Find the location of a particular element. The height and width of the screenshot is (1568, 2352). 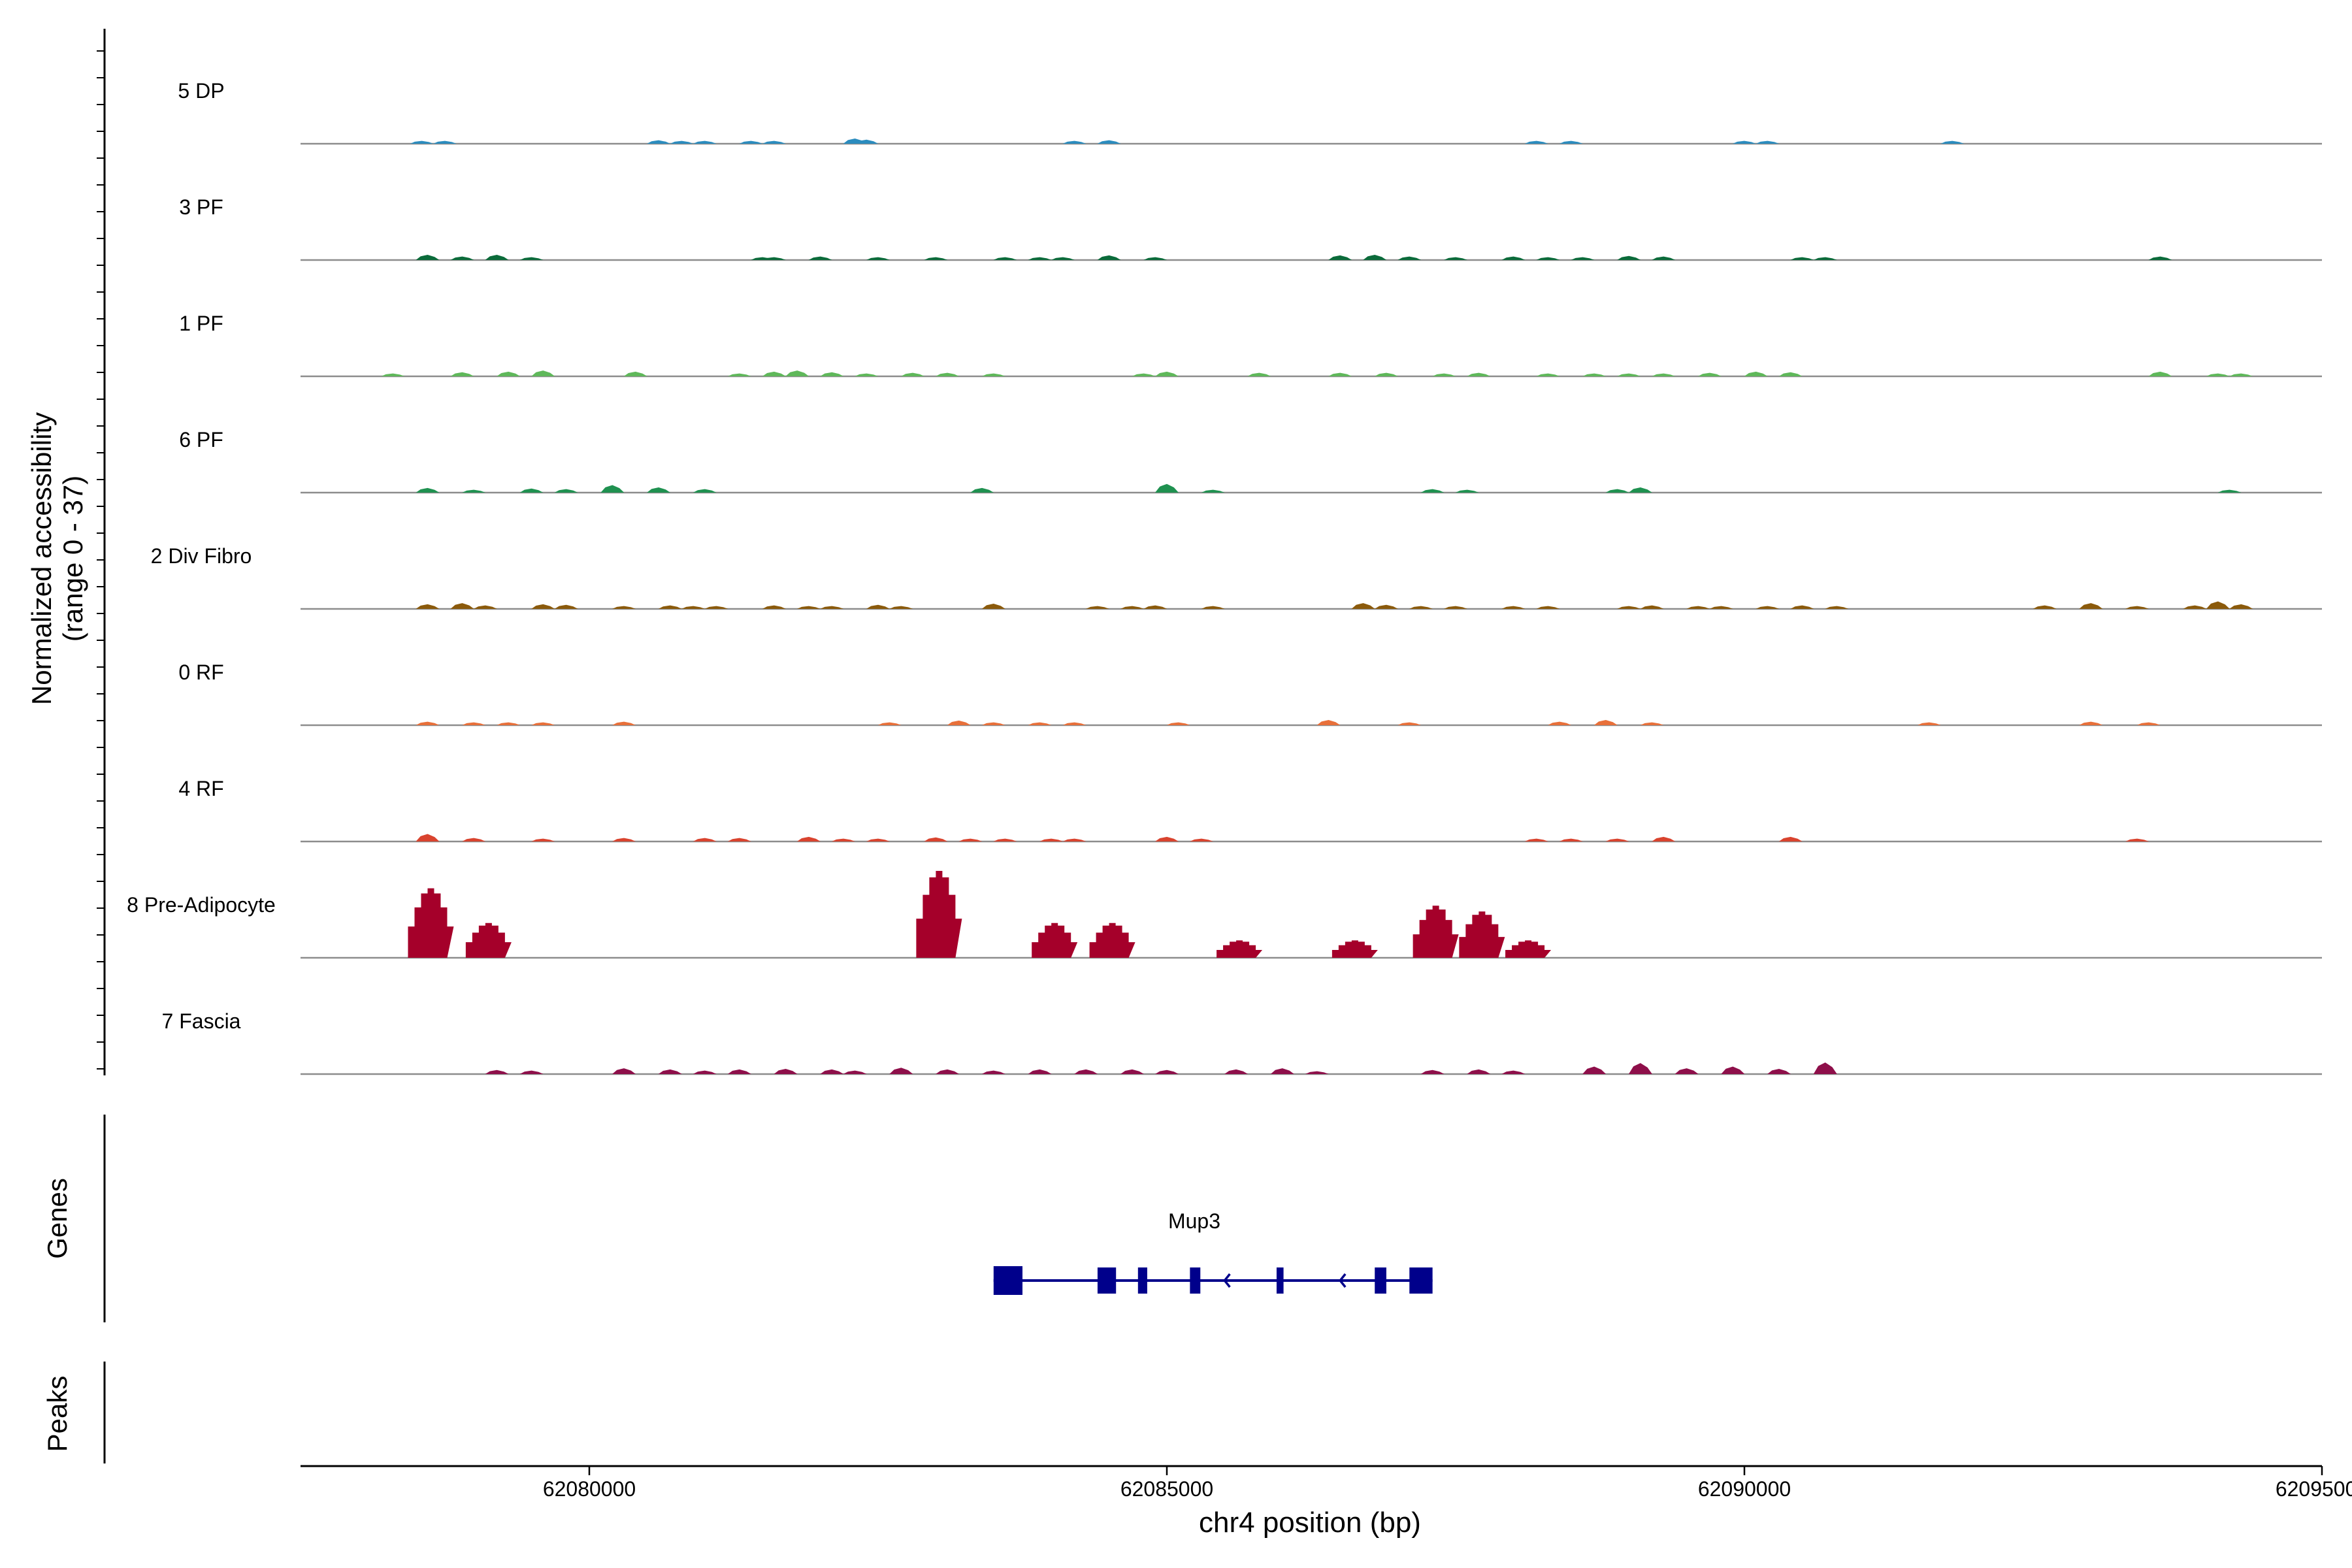

strand-arrow is located at coordinates (1342, 1280).